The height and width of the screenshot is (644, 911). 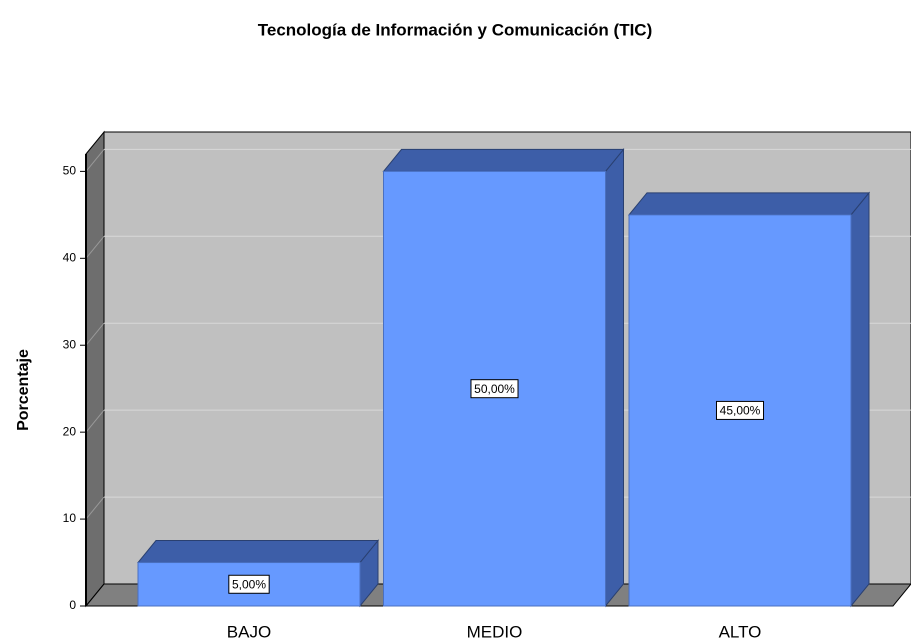 I want to click on y-tick-label: 20, so click(x=70, y=431).